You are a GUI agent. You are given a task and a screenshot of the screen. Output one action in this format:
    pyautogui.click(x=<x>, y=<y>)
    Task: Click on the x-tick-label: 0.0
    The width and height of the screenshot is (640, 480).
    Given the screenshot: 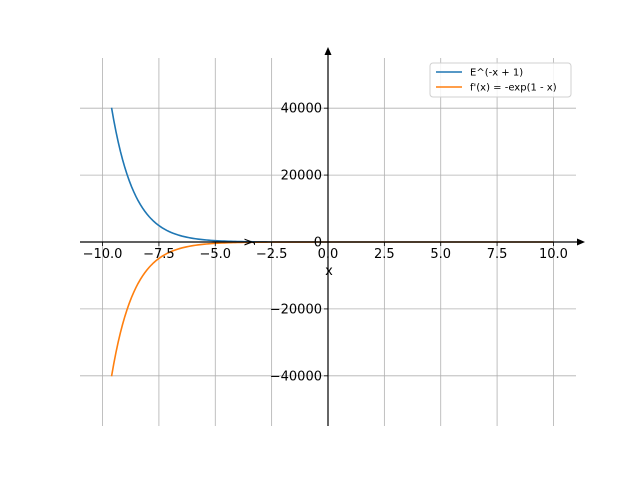 What is the action you would take?
    pyautogui.click(x=328, y=254)
    